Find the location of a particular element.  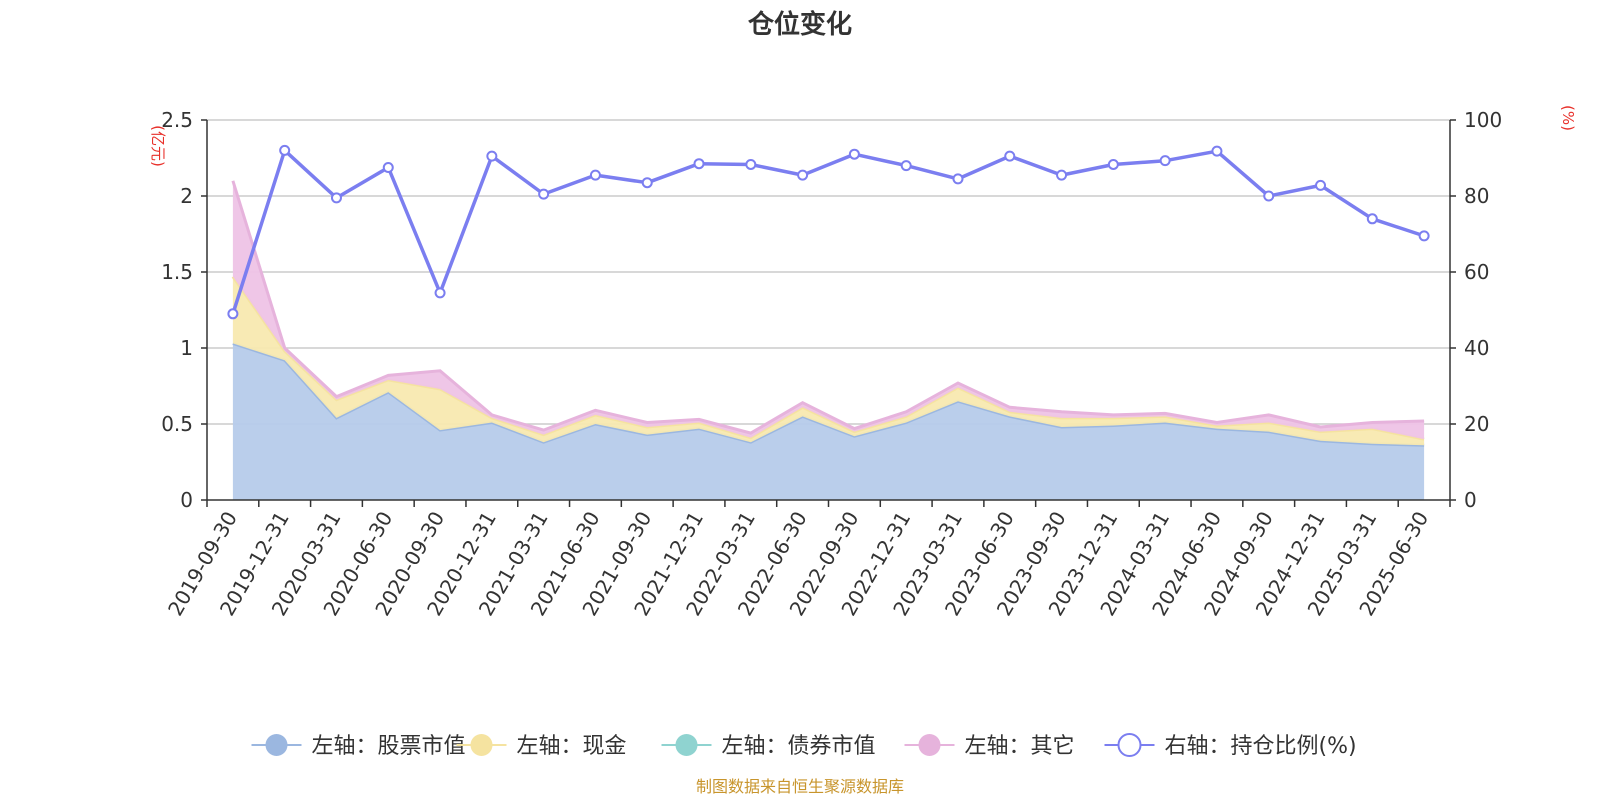

area-左轴：股票市值 is located at coordinates (828, 421).